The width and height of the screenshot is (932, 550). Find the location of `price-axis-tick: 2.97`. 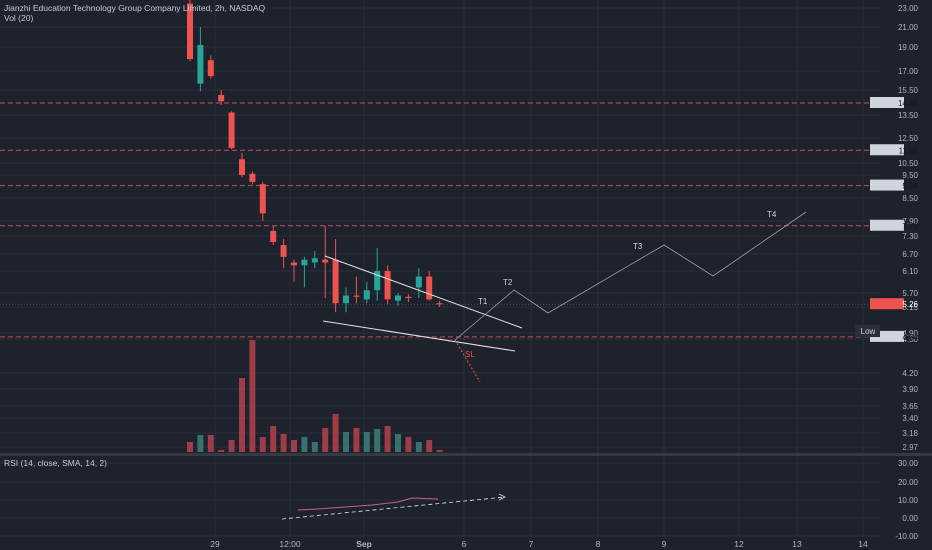

price-axis-tick: 2.97 is located at coordinates (910, 447).